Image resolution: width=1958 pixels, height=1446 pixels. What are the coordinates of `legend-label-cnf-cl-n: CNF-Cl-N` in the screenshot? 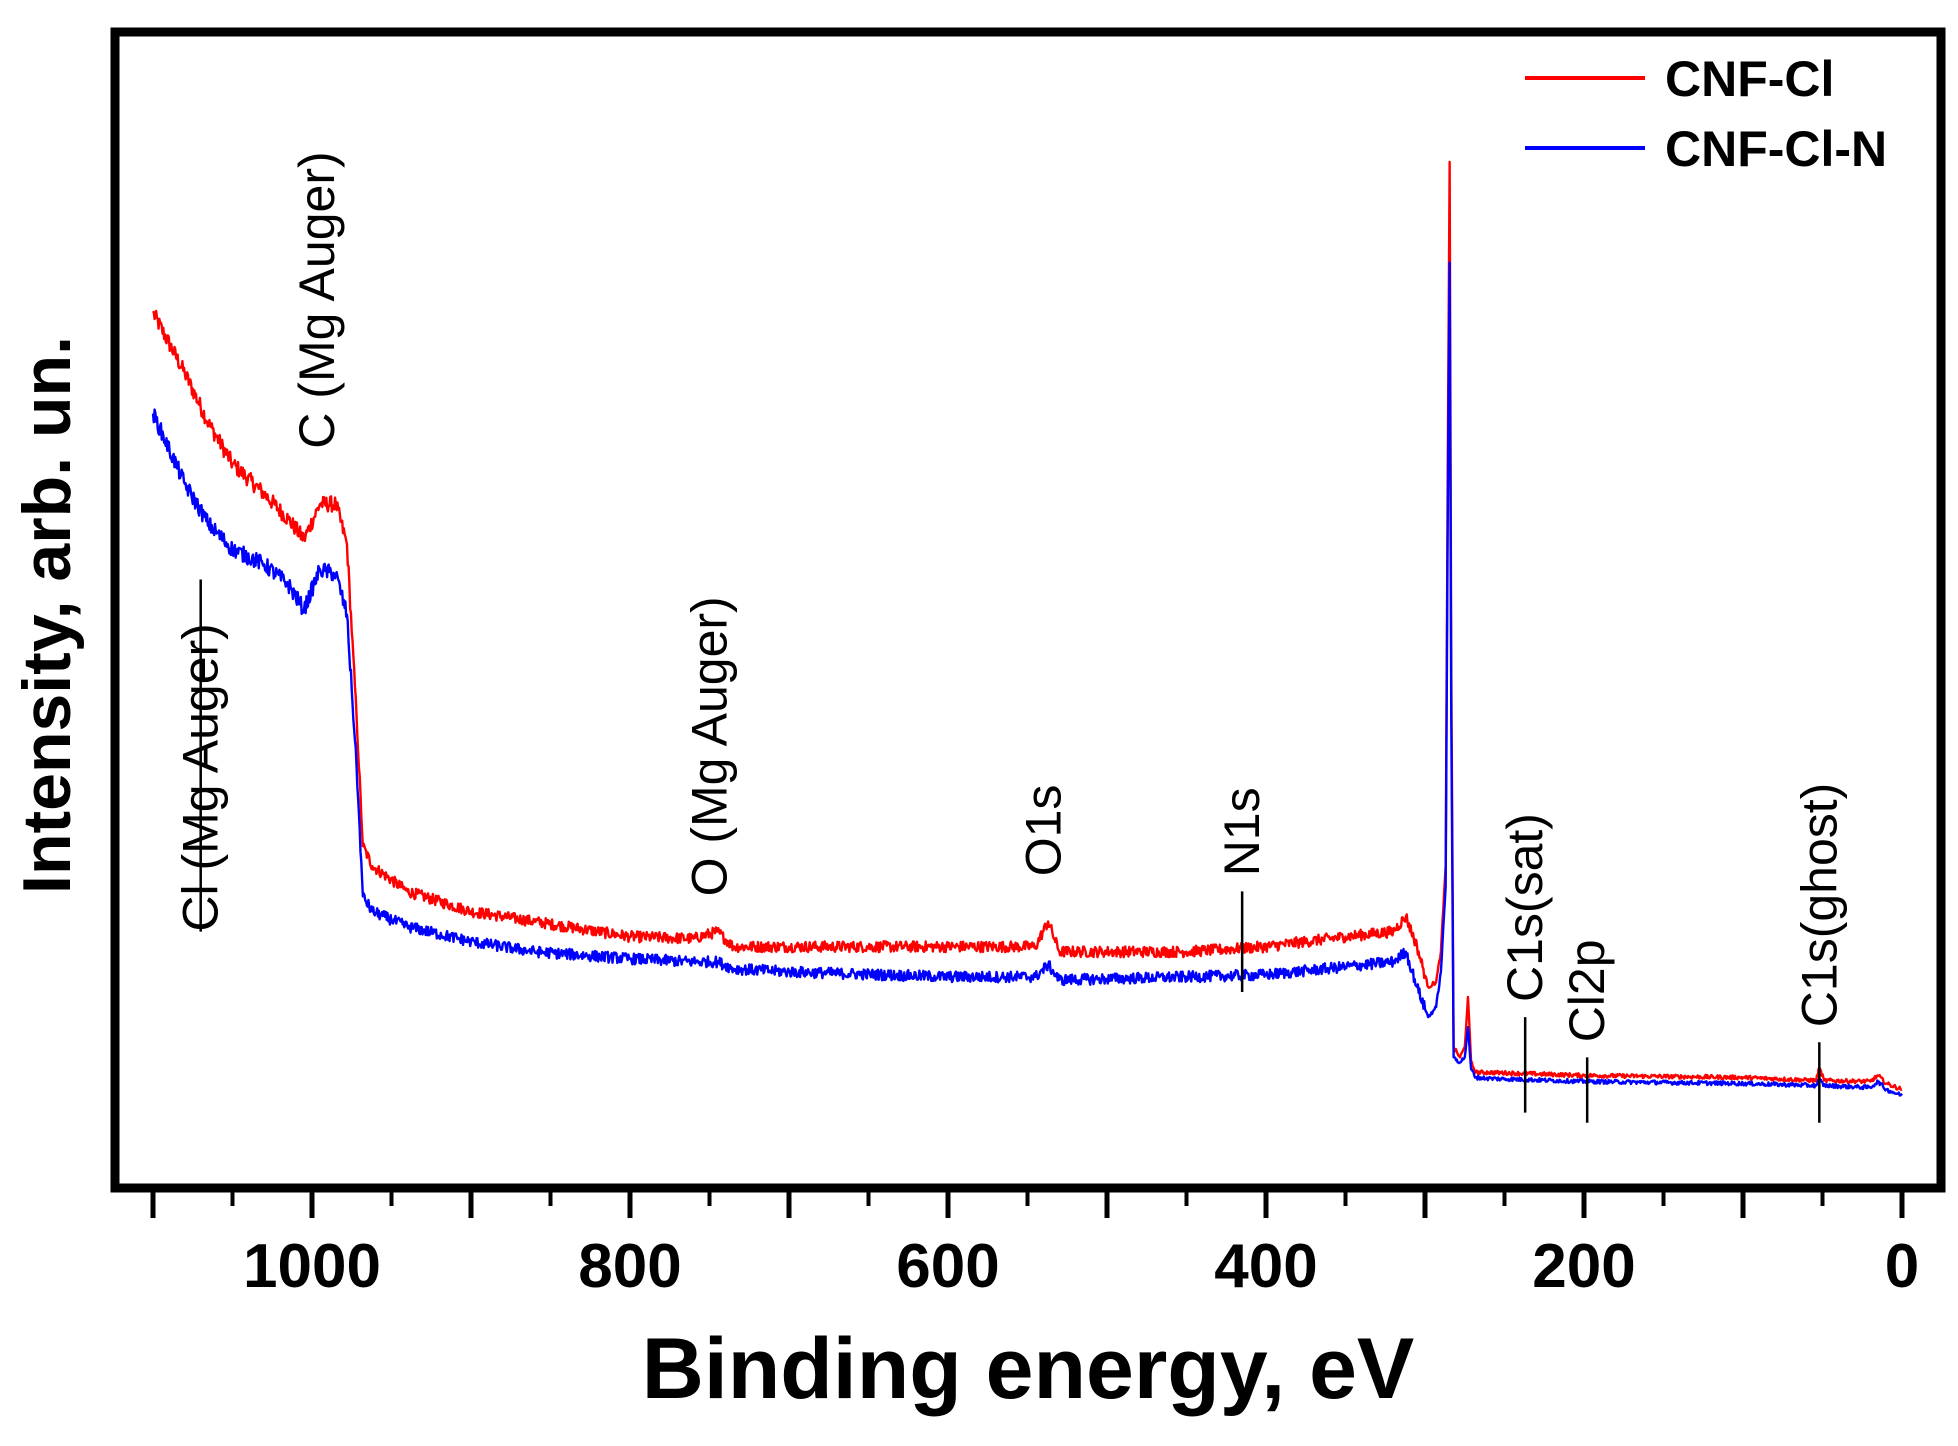 It's located at (1776, 149).